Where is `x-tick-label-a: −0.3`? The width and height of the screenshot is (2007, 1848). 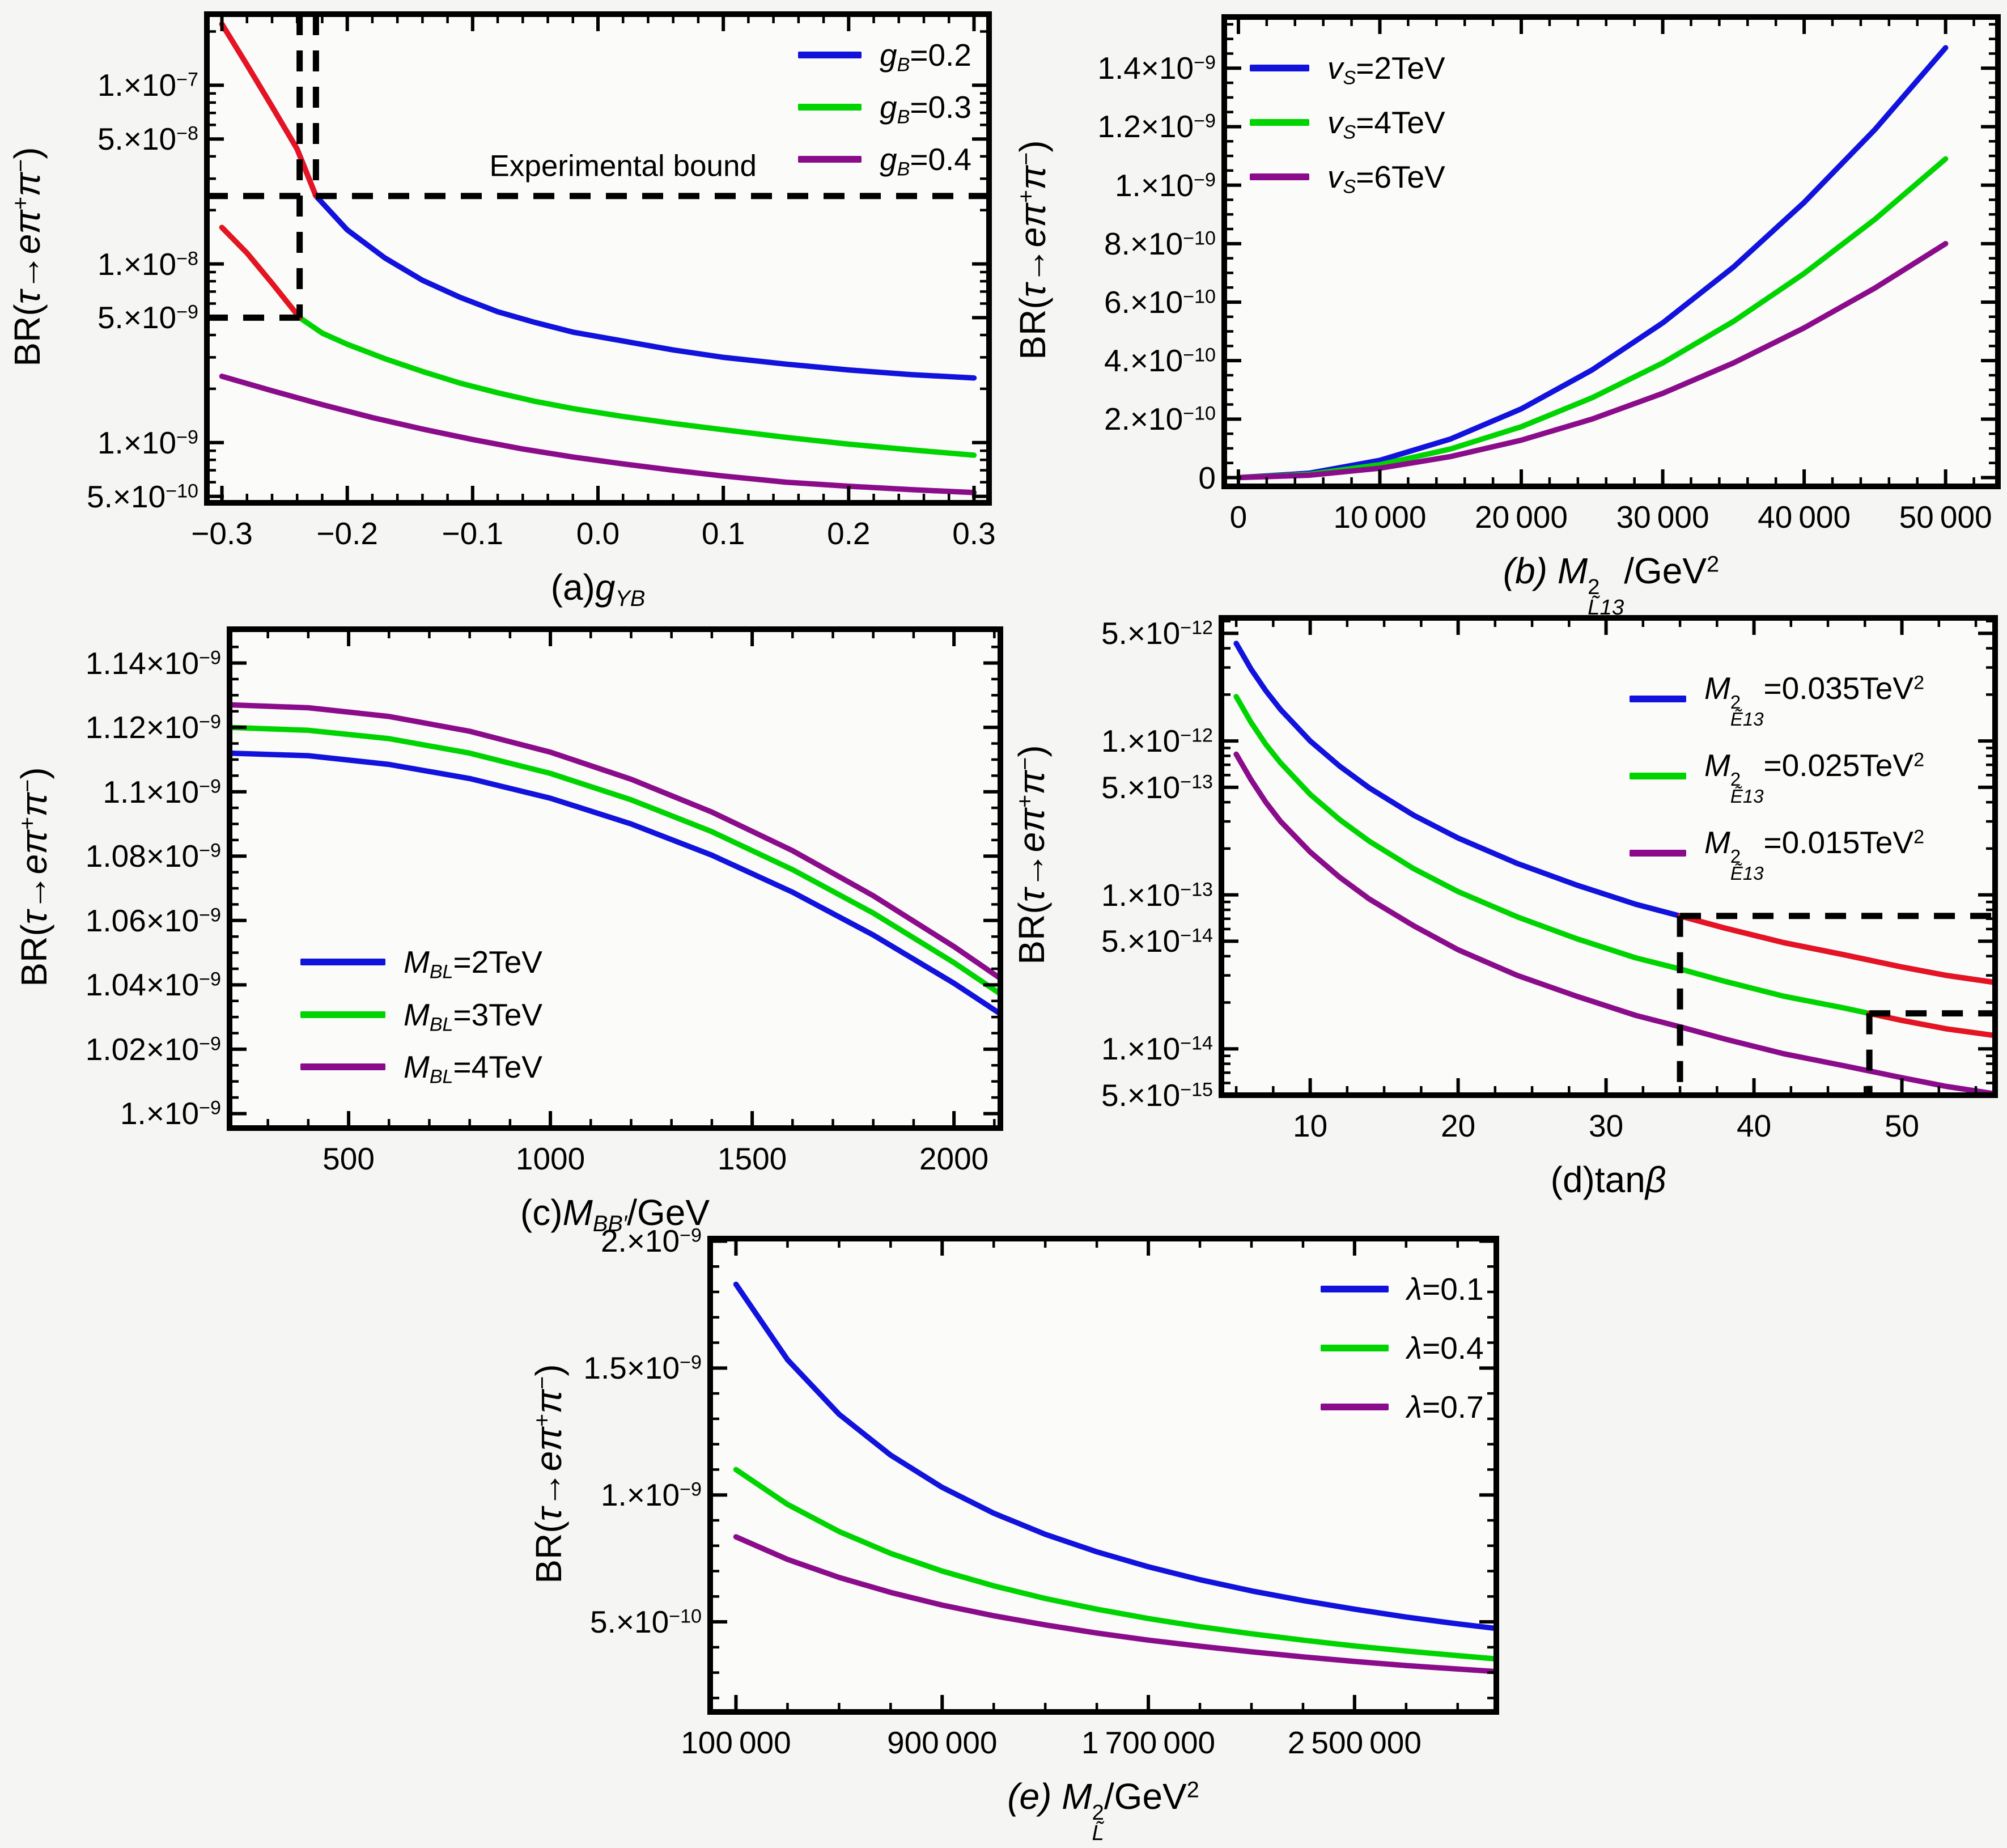
x-tick-label-a: −0.3 is located at coordinates (222, 533).